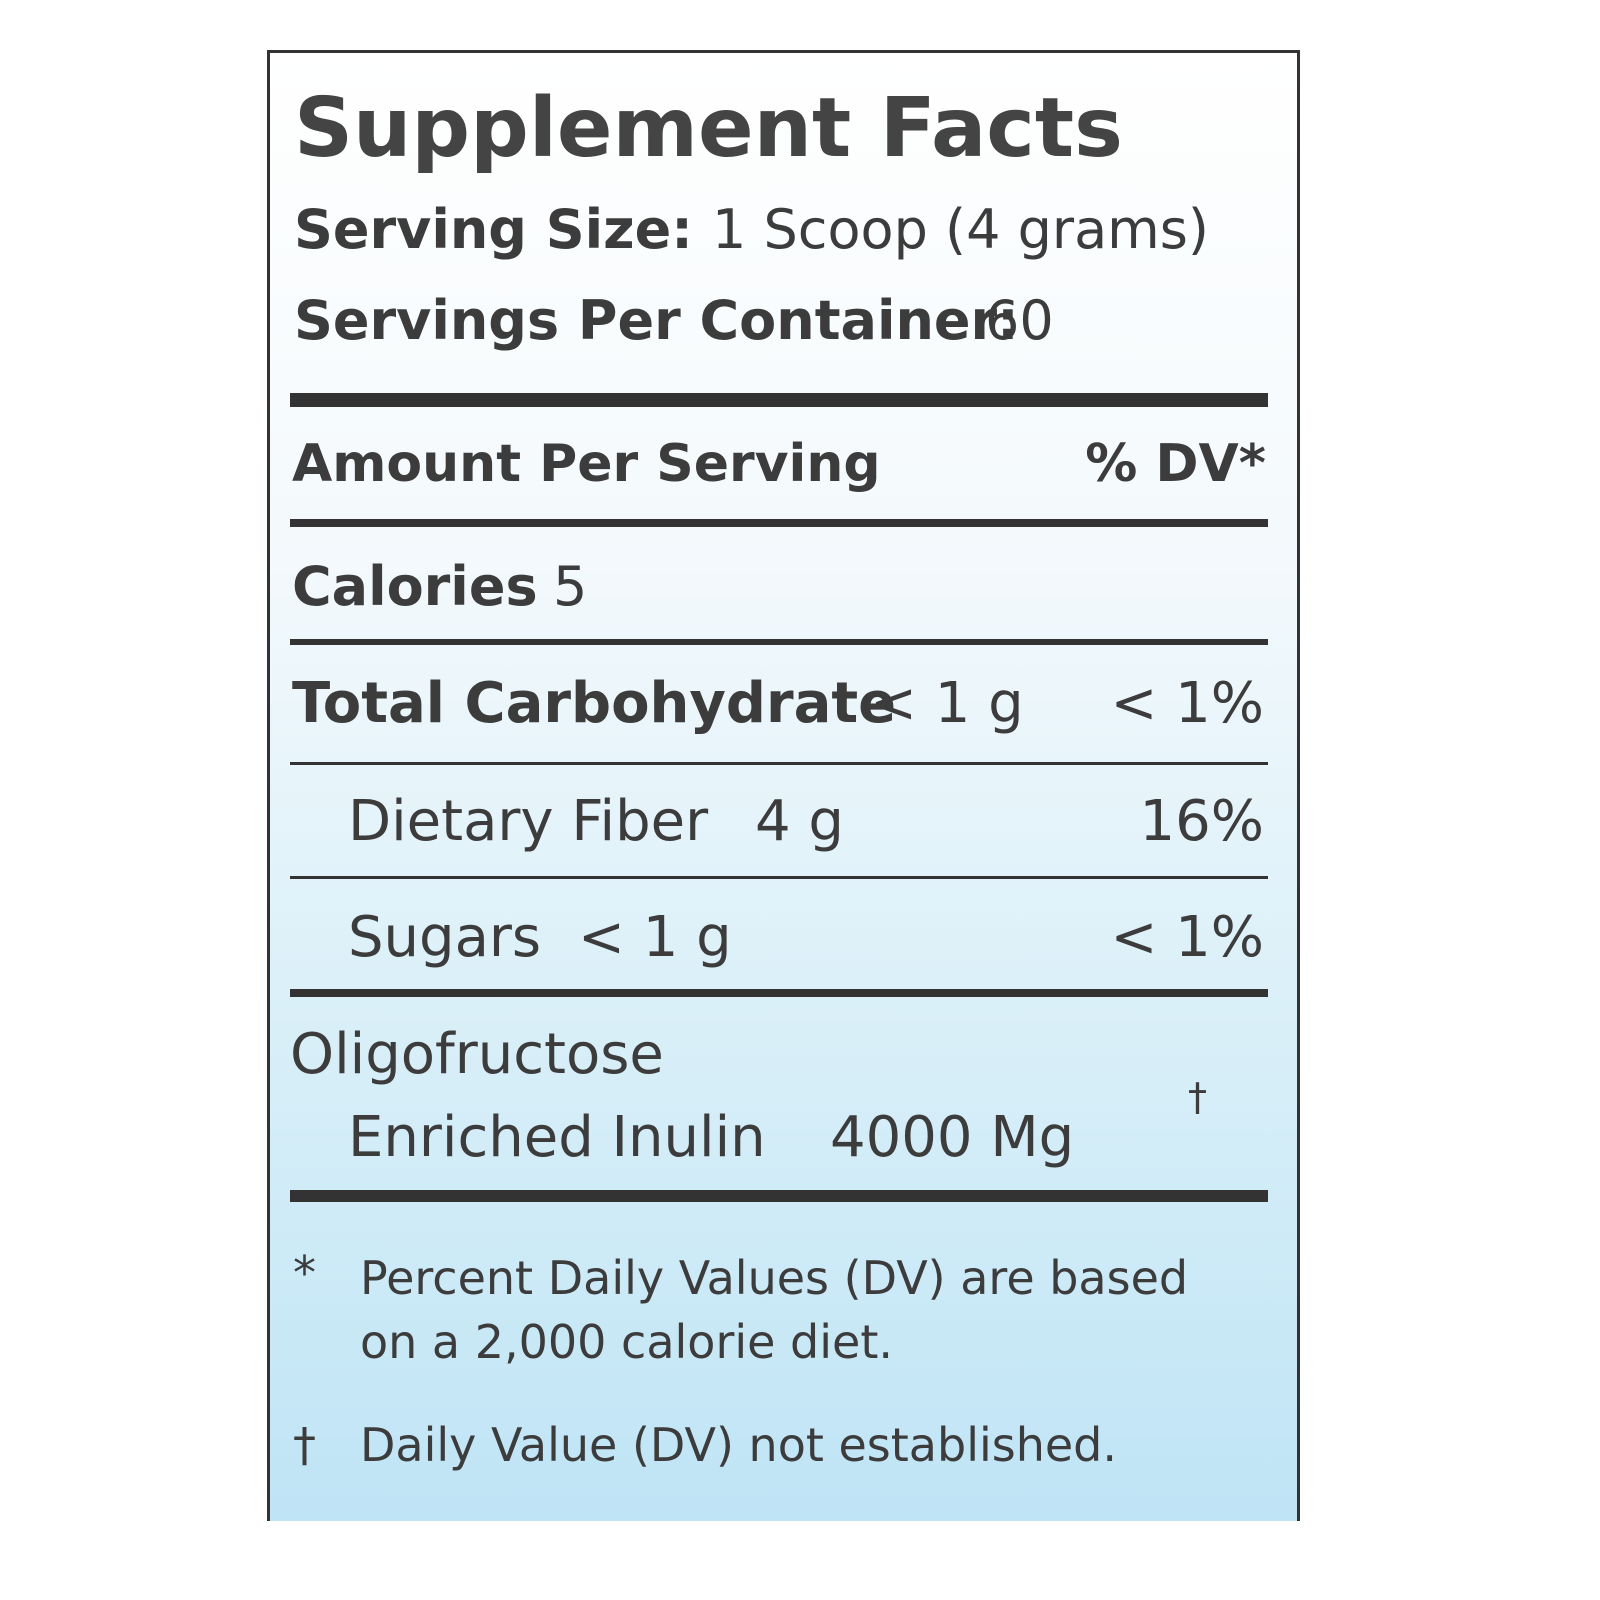  What do you see at coordinates (477, 1054) in the screenshot?
I see `blend-name-line1: Oligofructose` at bounding box center [477, 1054].